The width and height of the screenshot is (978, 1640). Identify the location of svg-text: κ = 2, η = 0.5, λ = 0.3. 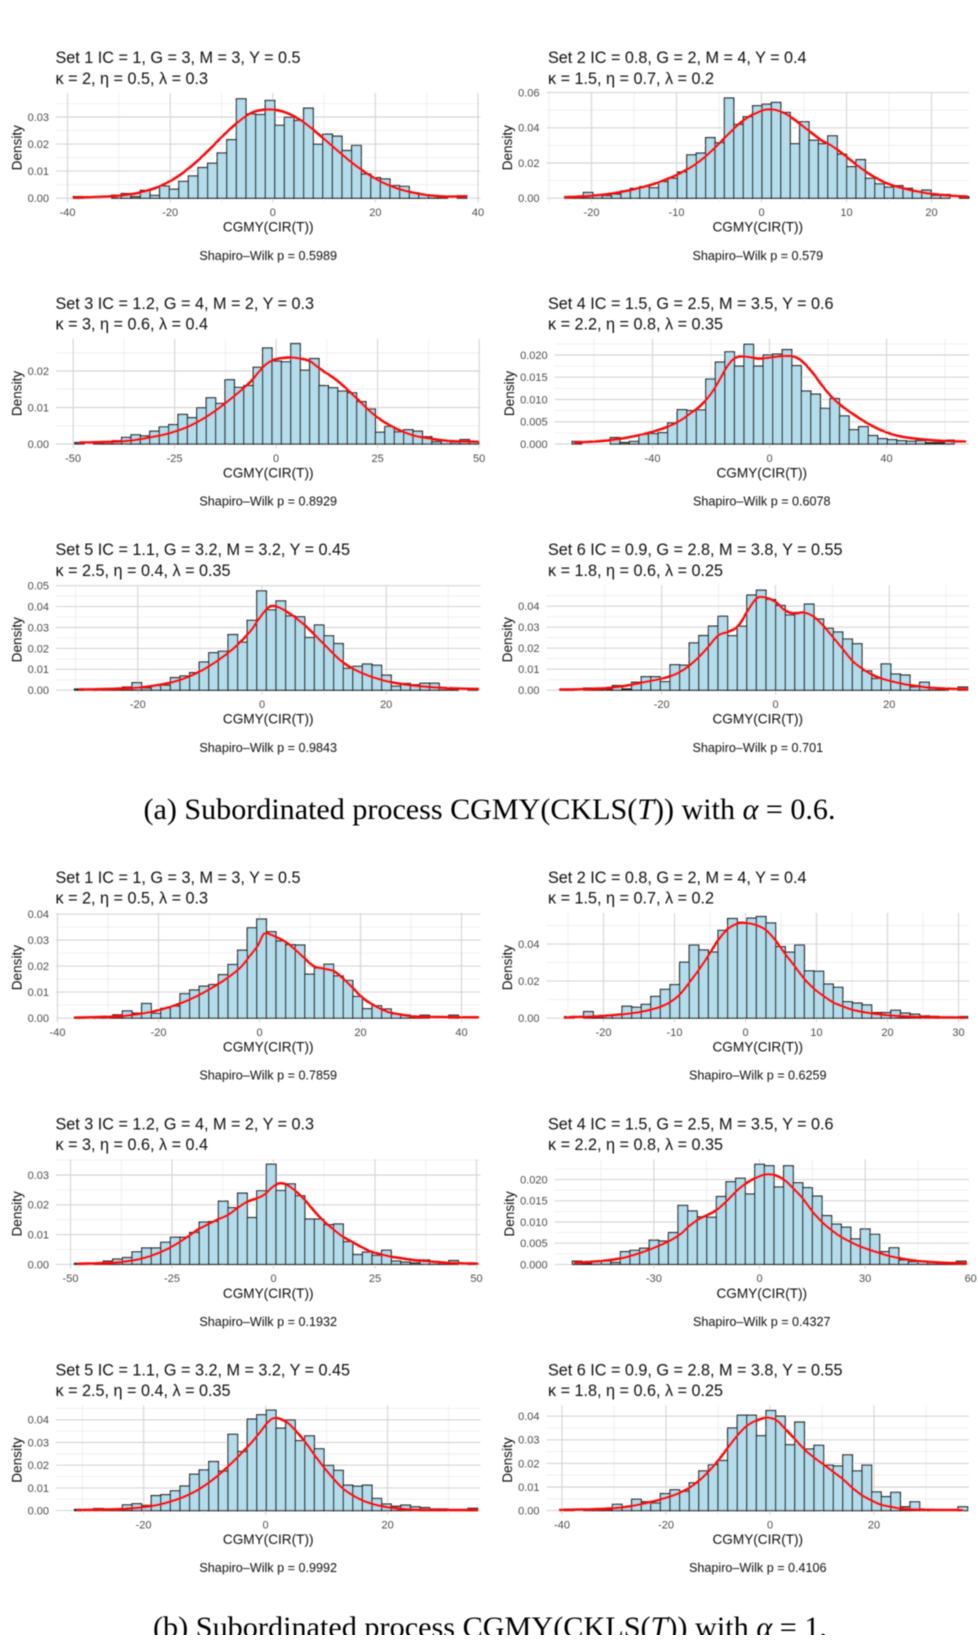
(132, 899).